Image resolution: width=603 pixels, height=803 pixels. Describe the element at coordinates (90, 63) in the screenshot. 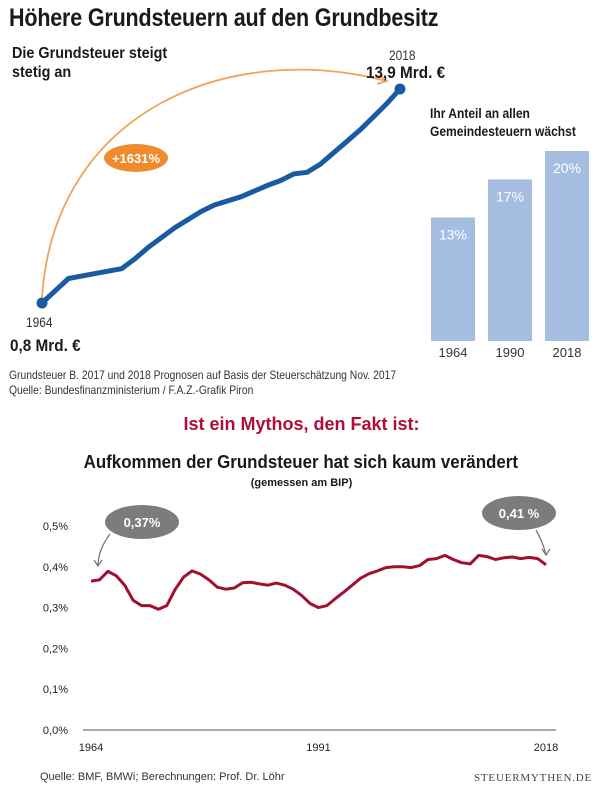

I see `line-chart-title: Die Grundsteuer steigt stetig an` at that location.